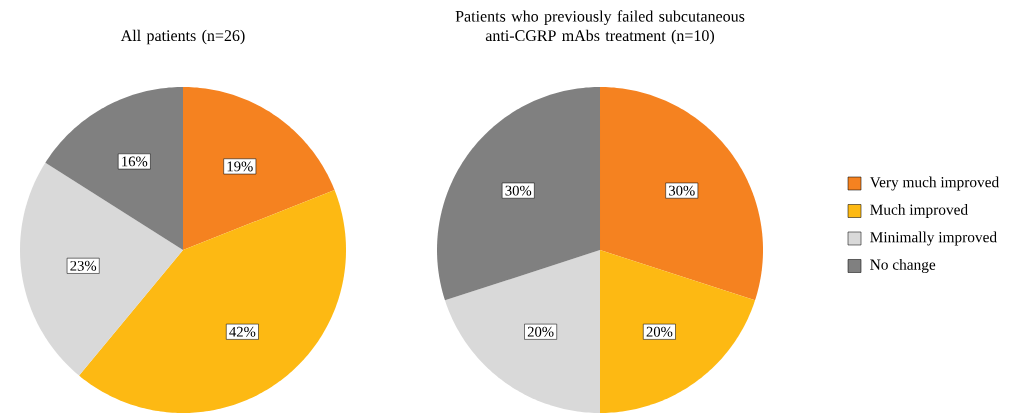  What do you see at coordinates (240, 166) in the screenshot?
I see `data-label: 19%` at bounding box center [240, 166].